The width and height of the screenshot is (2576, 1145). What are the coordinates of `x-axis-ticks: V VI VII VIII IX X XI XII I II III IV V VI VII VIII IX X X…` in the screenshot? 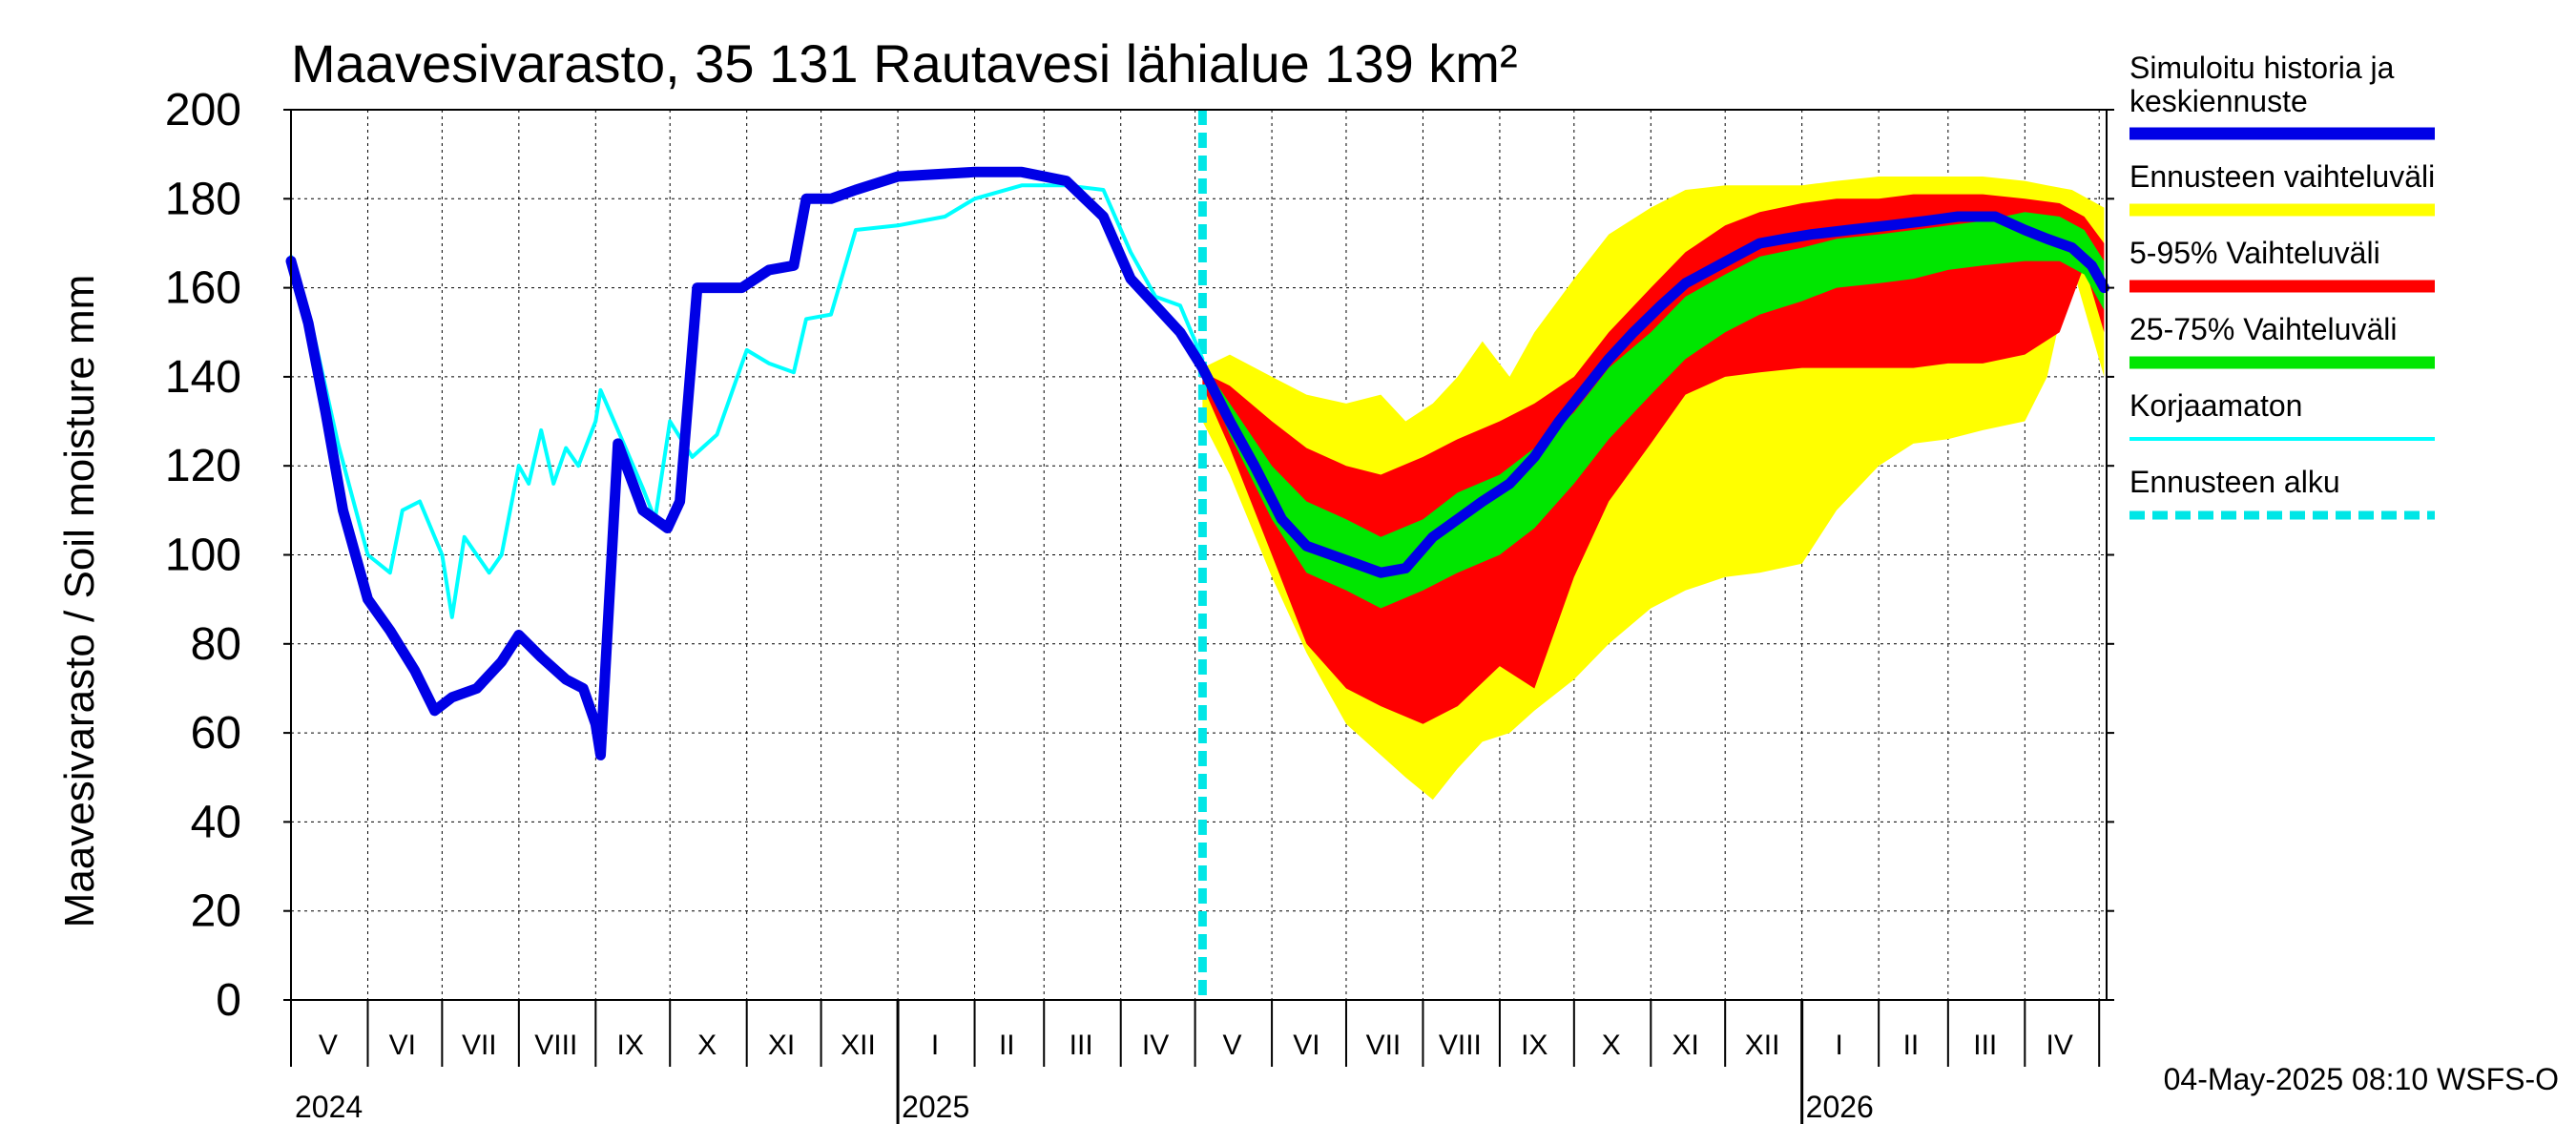 It's located at (1195, 1062).